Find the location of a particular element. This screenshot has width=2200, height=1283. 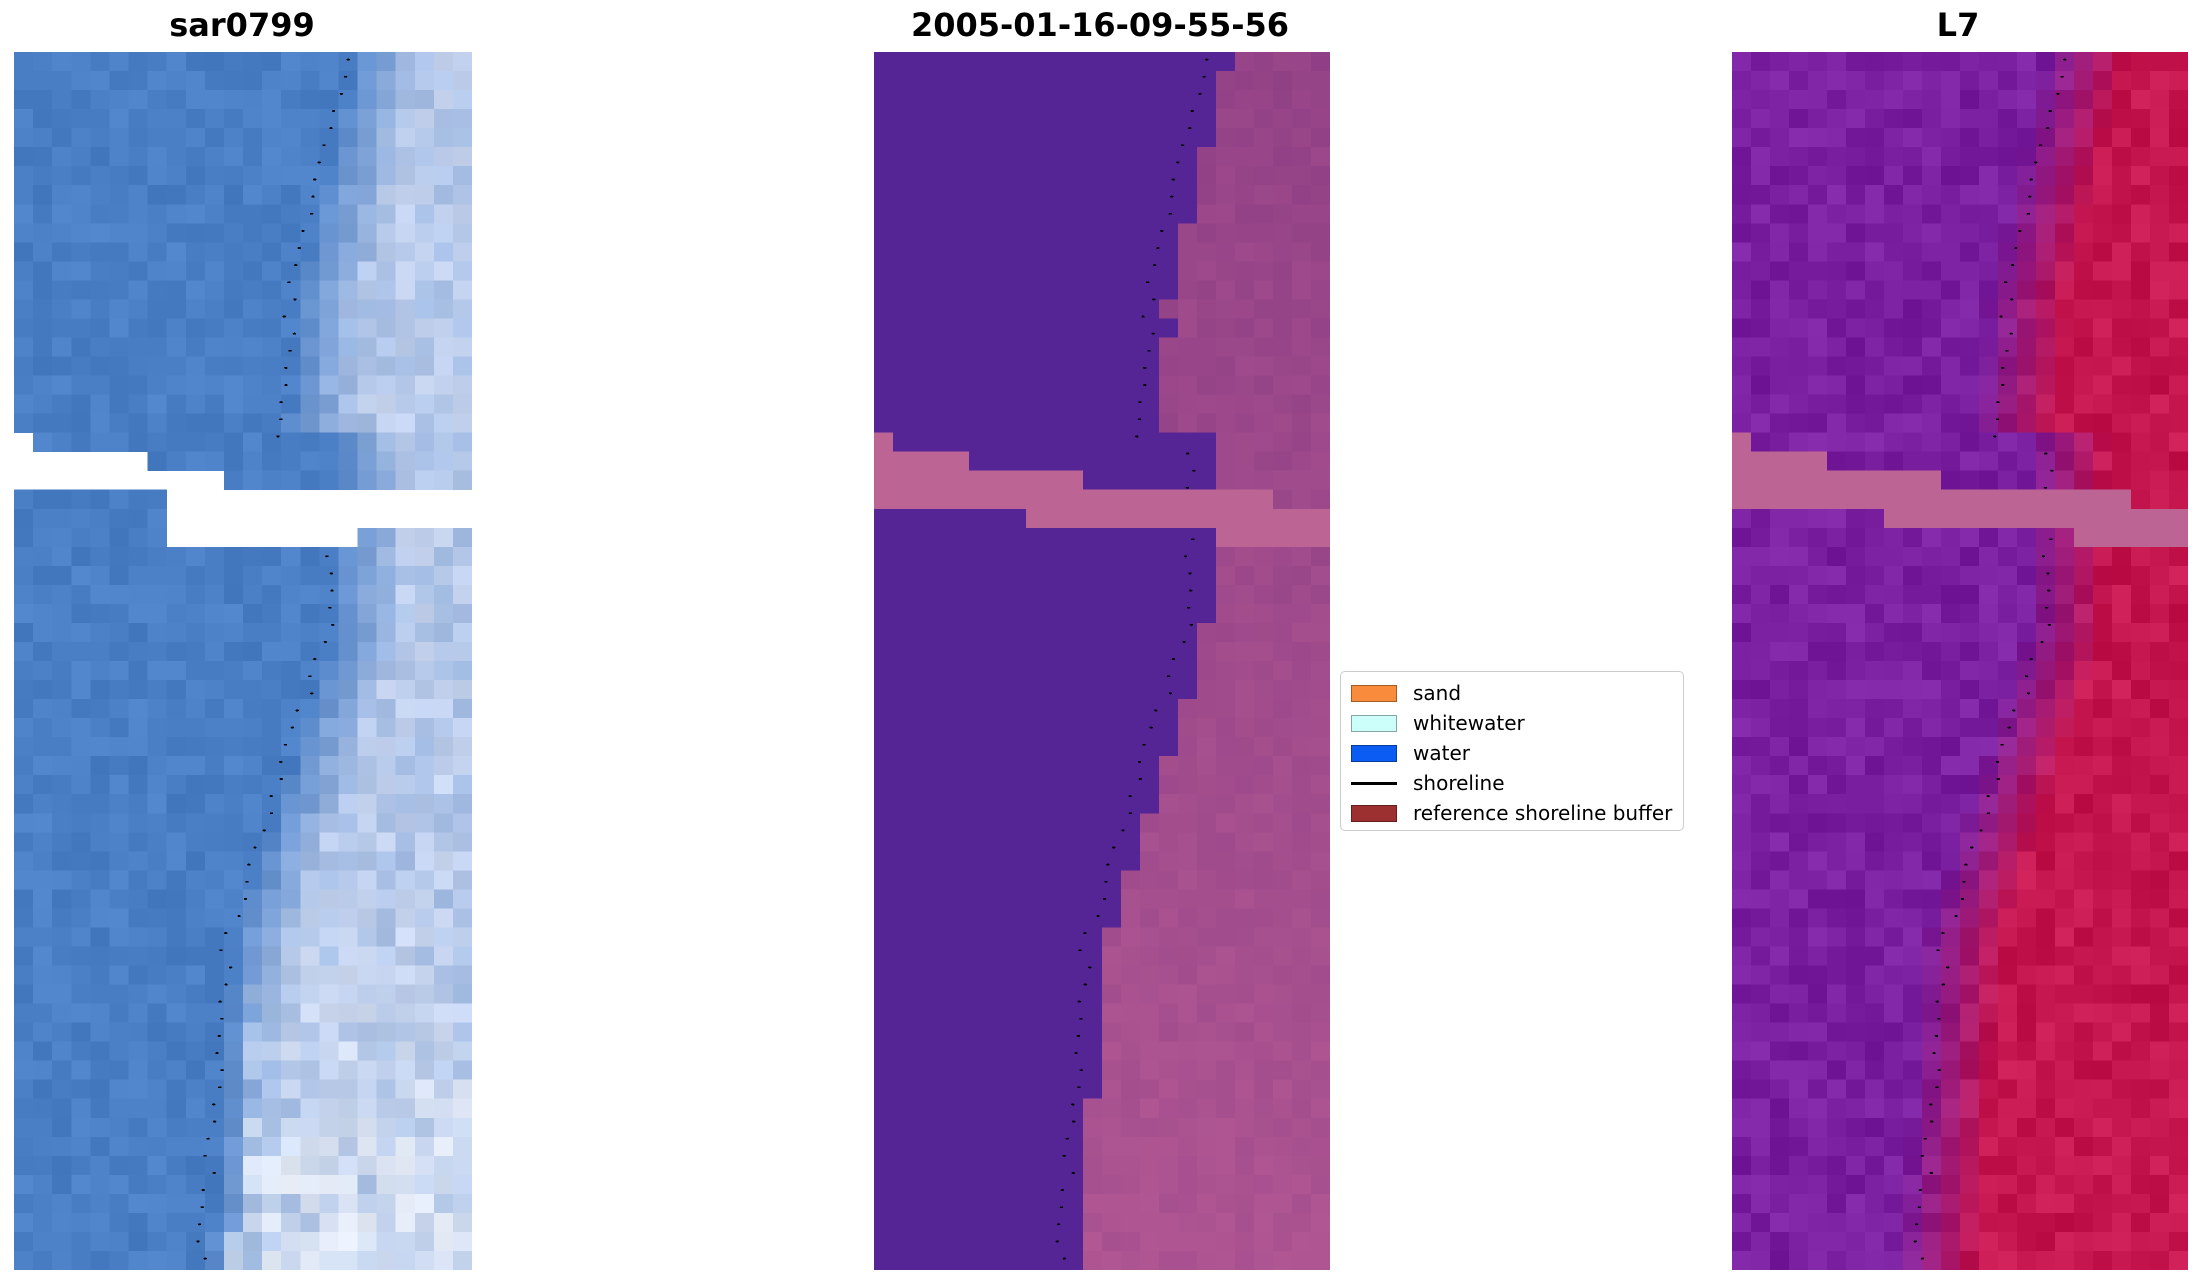

panel-title-index: L7 is located at coordinates (1958, 25).